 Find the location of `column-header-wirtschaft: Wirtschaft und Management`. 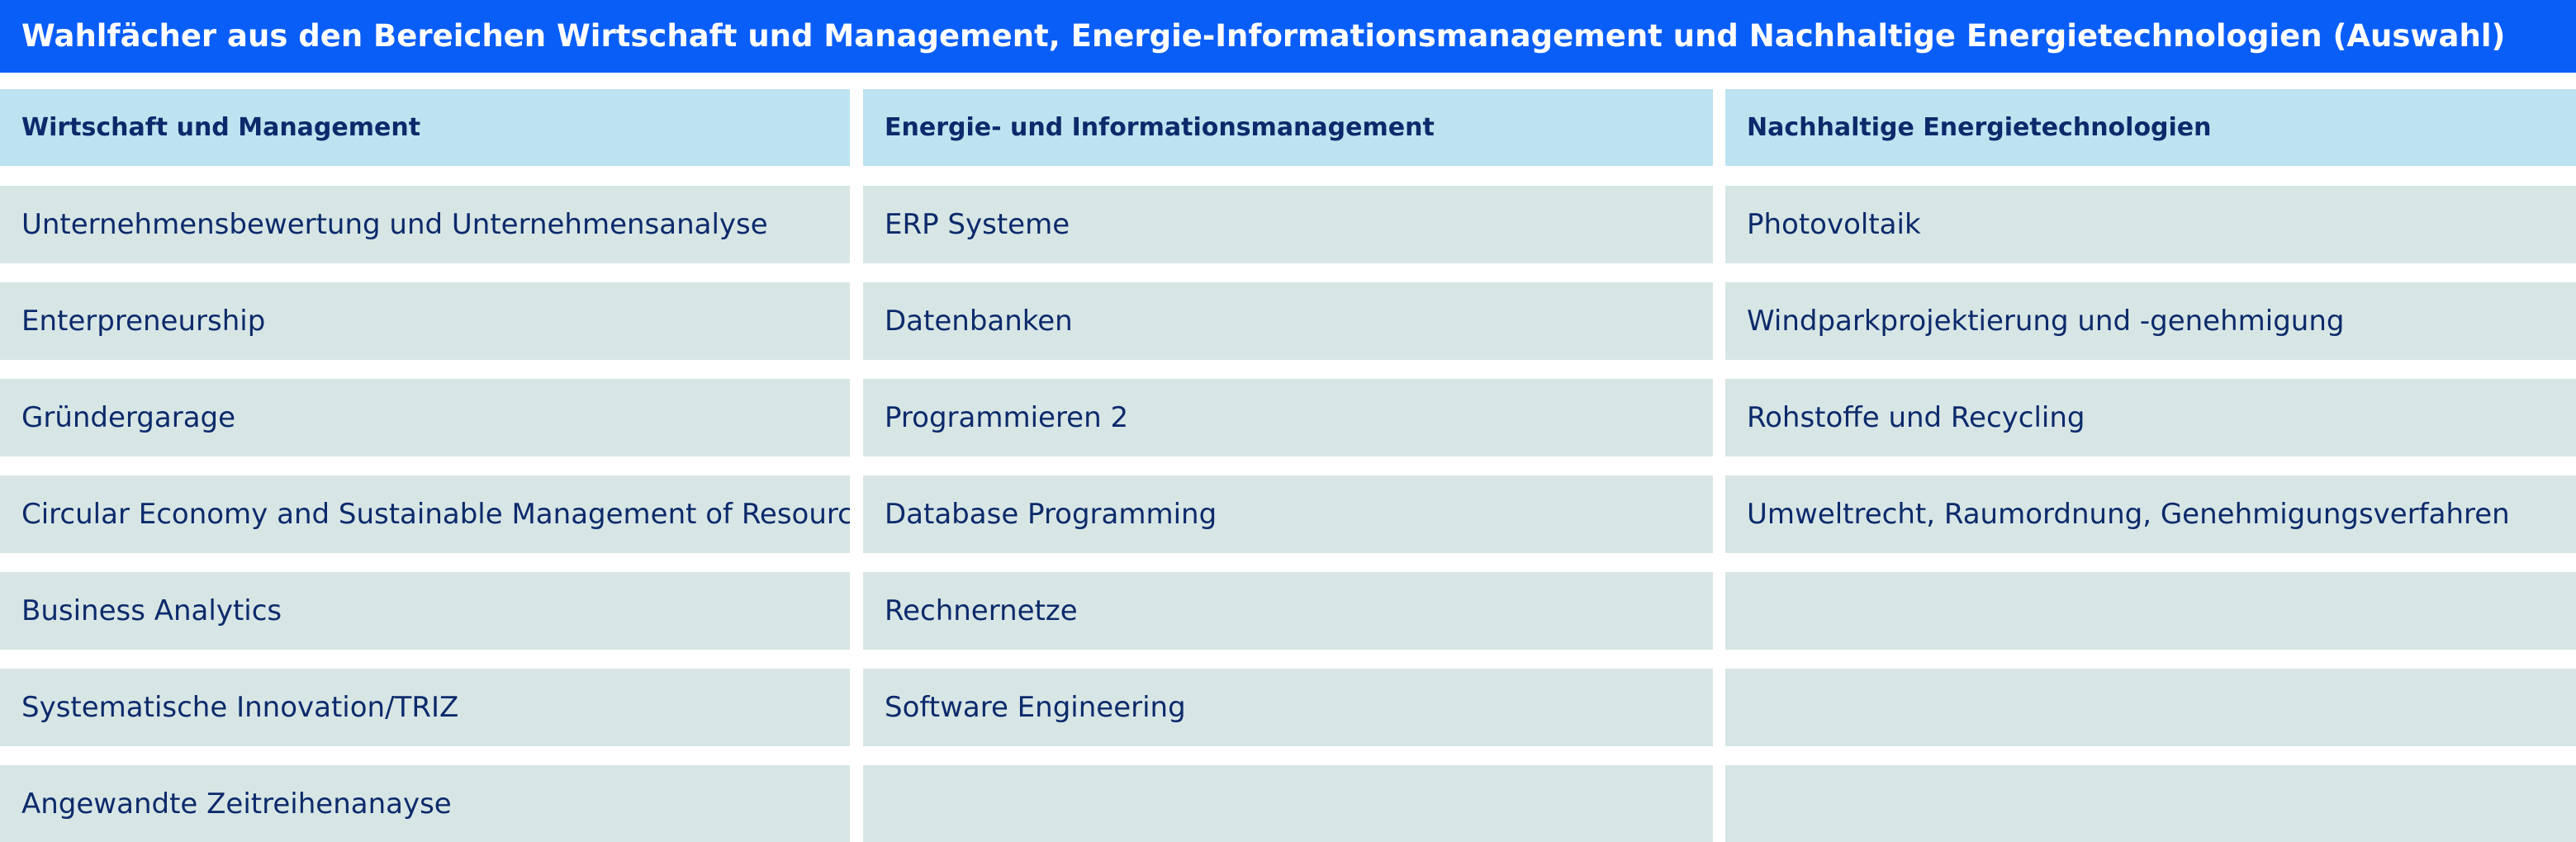

column-header-wirtschaft: Wirtschaft und Management is located at coordinates (425, 127).